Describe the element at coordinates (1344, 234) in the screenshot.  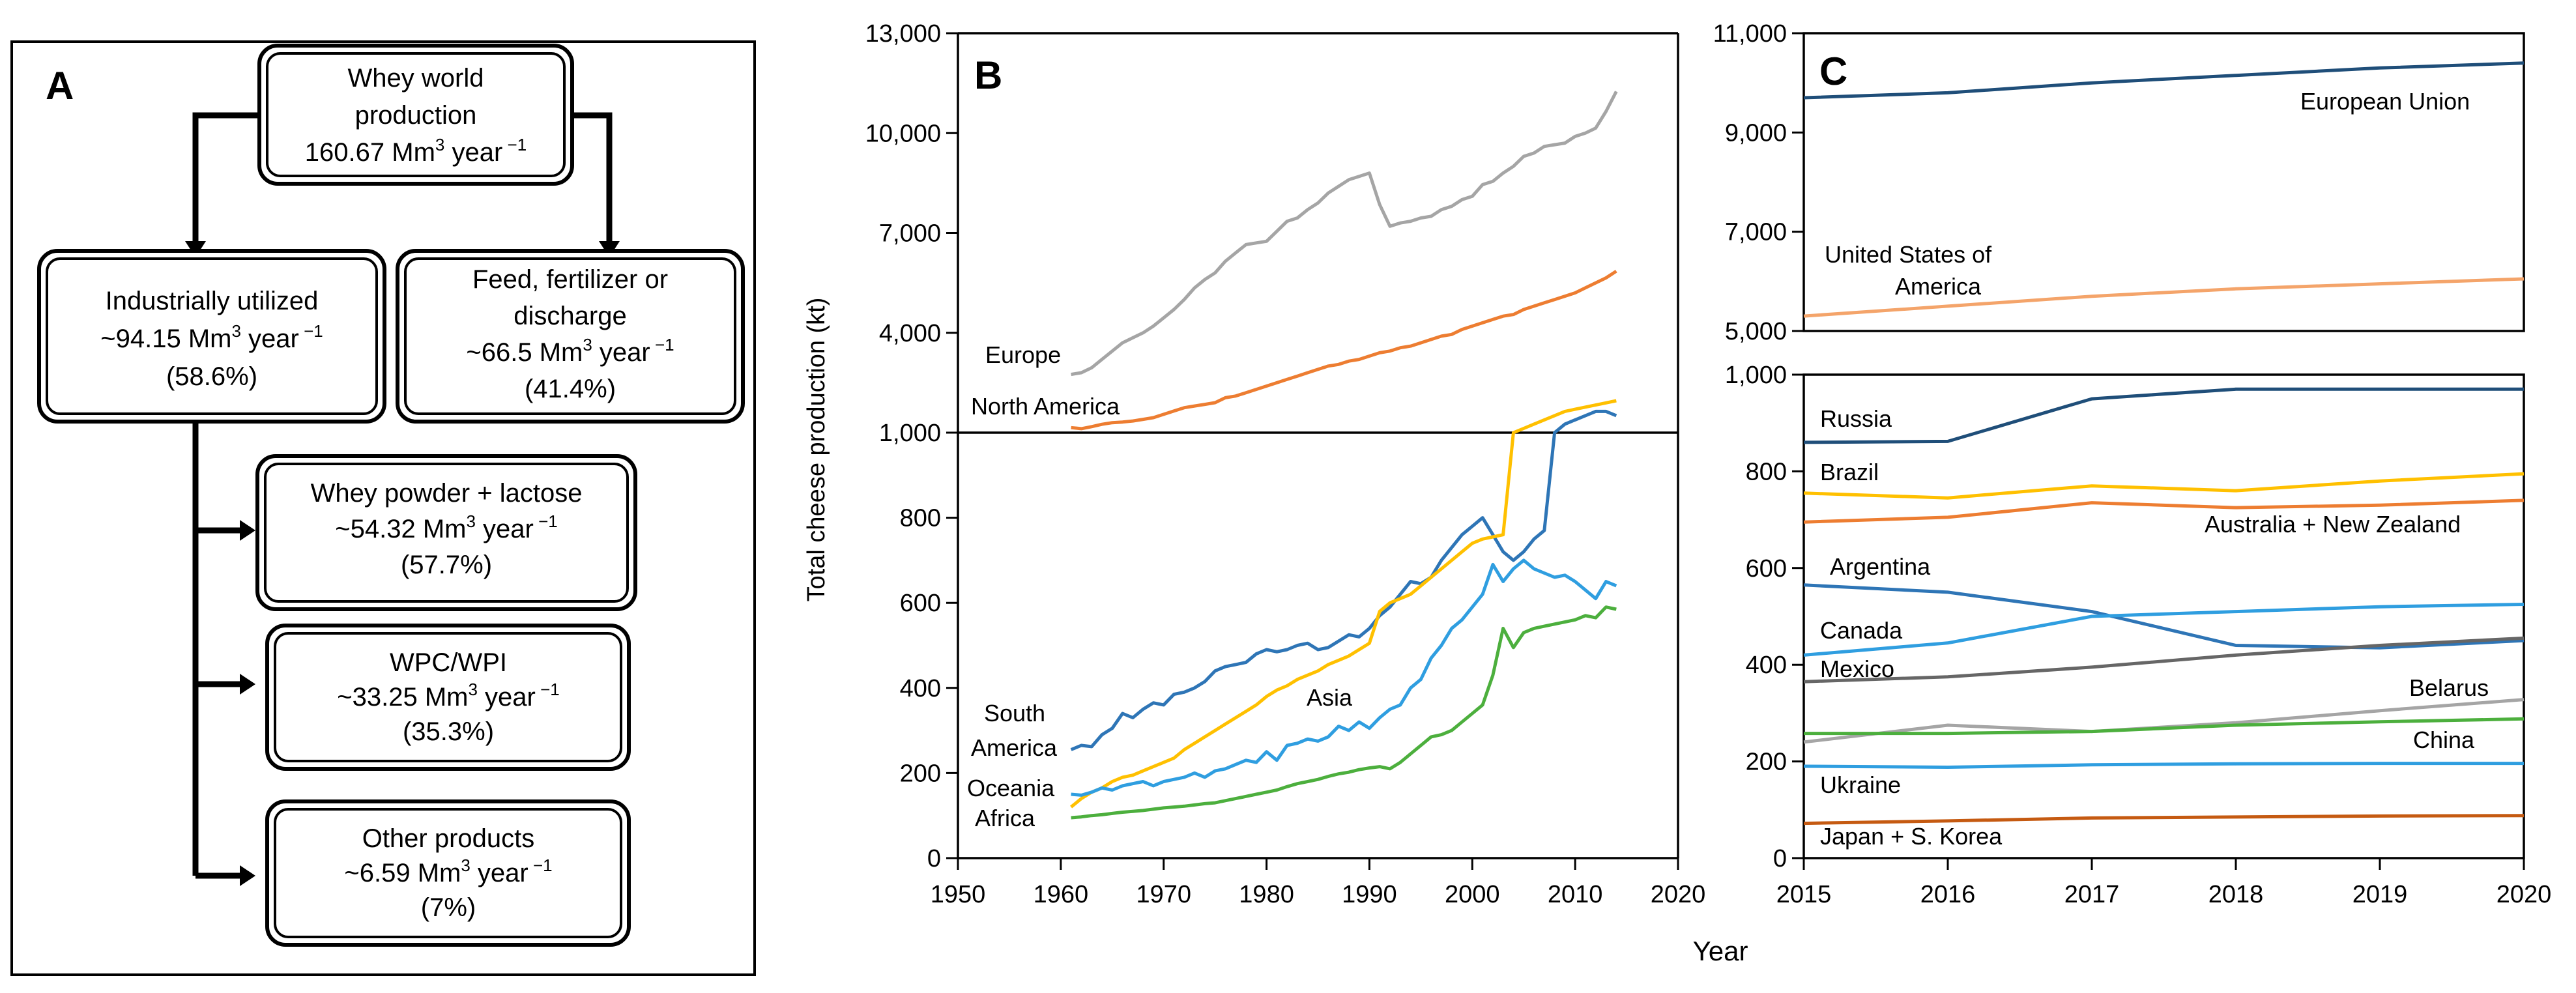
I see `series-line-europe` at that location.